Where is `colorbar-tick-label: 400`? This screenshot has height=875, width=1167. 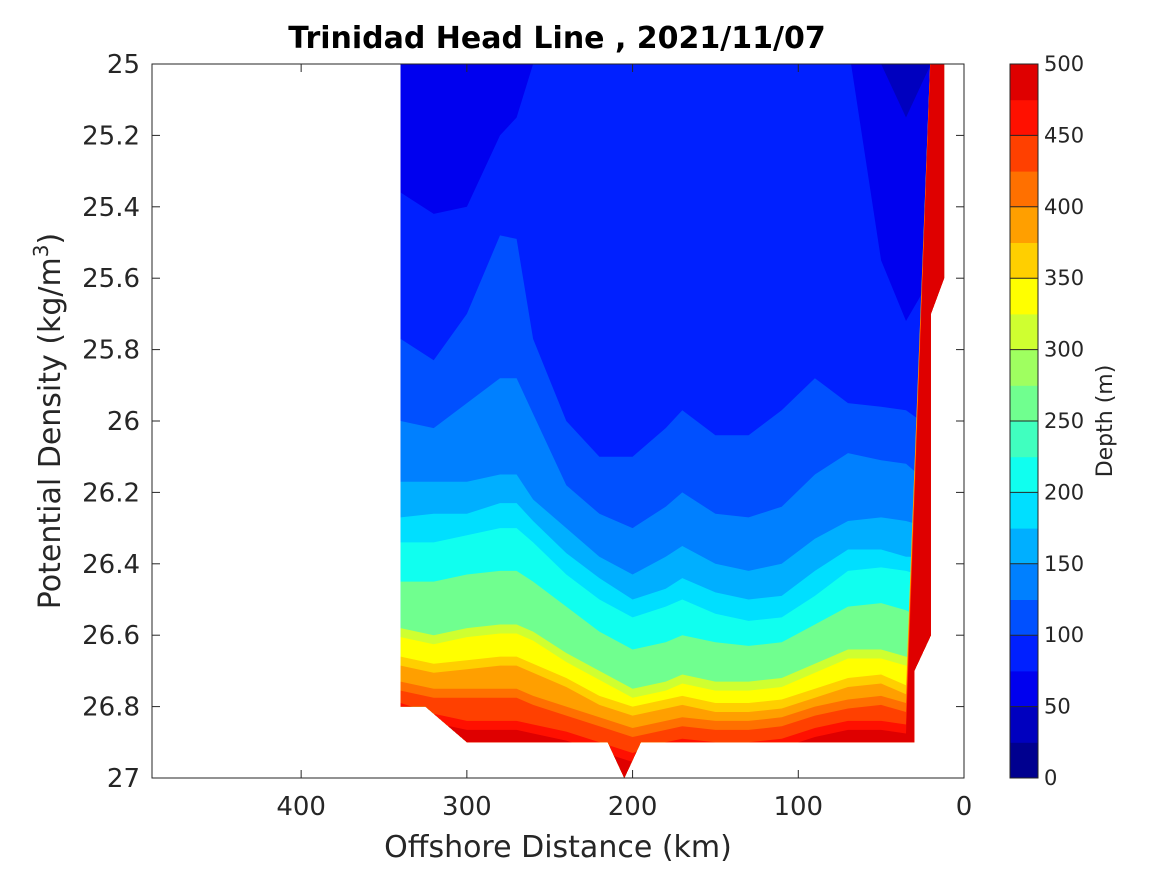 colorbar-tick-label: 400 is located at coordinates (1064, 207).